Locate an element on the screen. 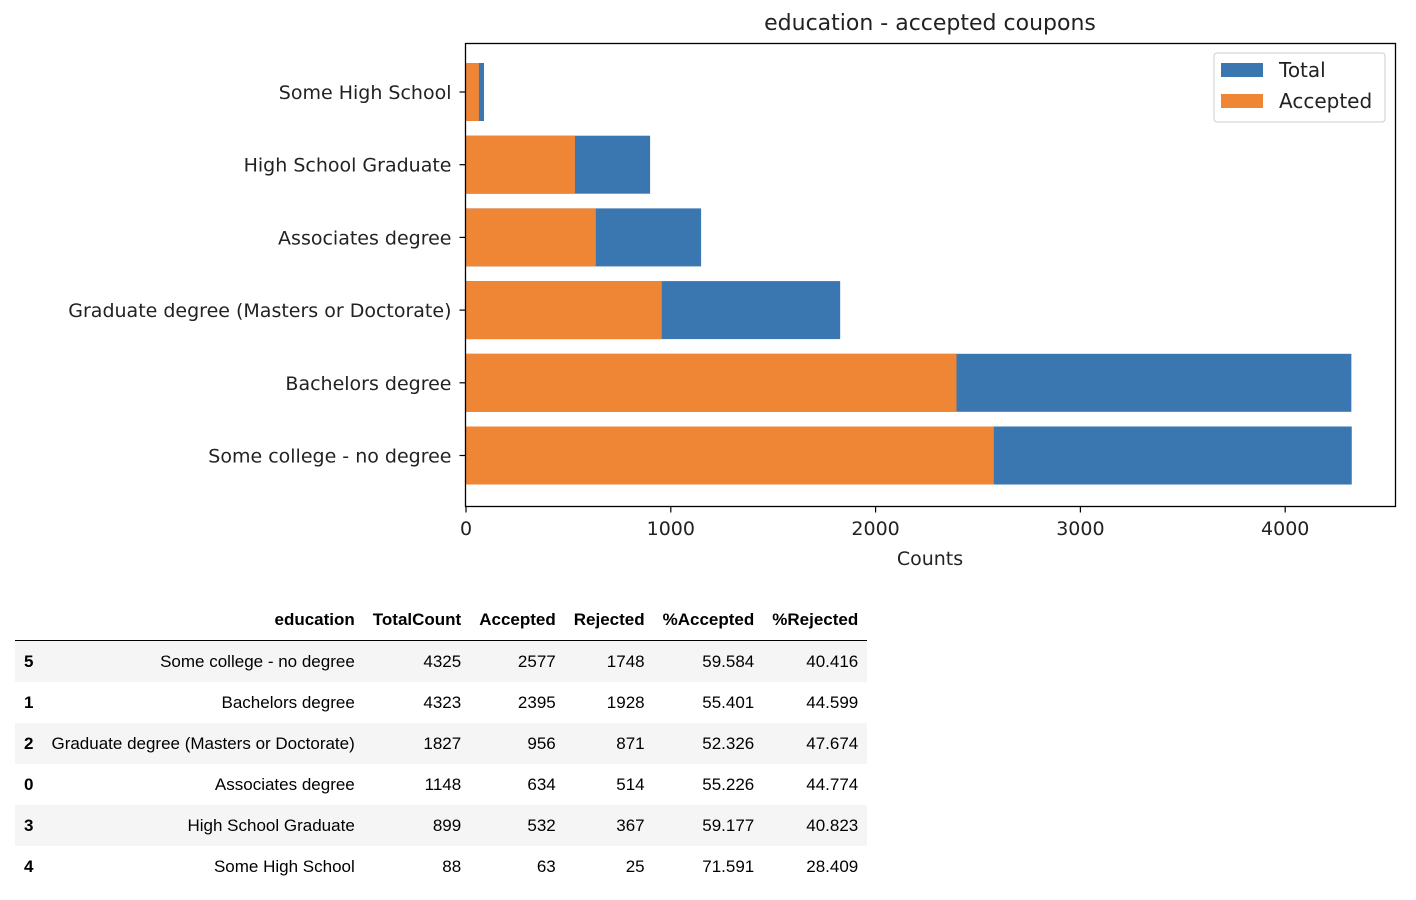 This screenshot has height=900, width=1416. table-cell: 1827 is located at coordinates (417, 743).